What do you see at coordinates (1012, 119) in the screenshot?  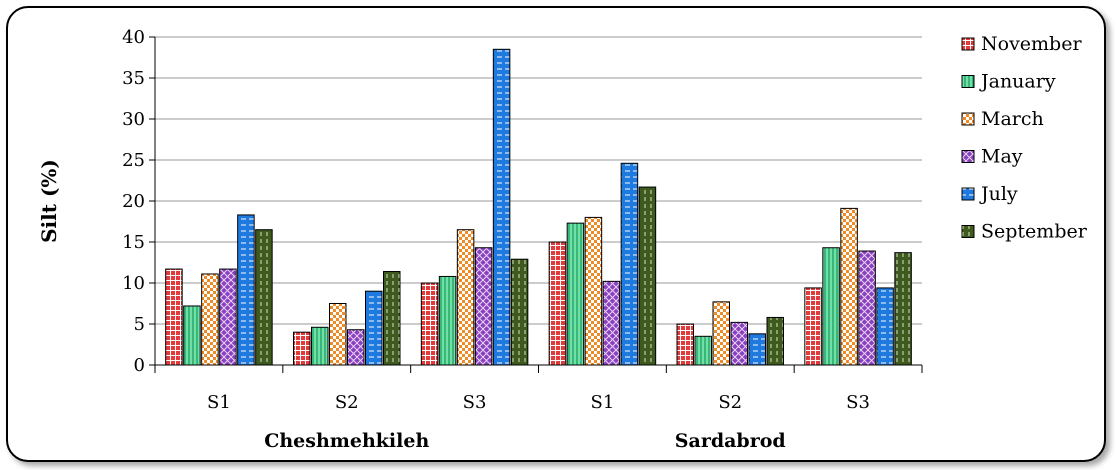 I see `legend-label-march: March` at bounding box center [1012, 119].